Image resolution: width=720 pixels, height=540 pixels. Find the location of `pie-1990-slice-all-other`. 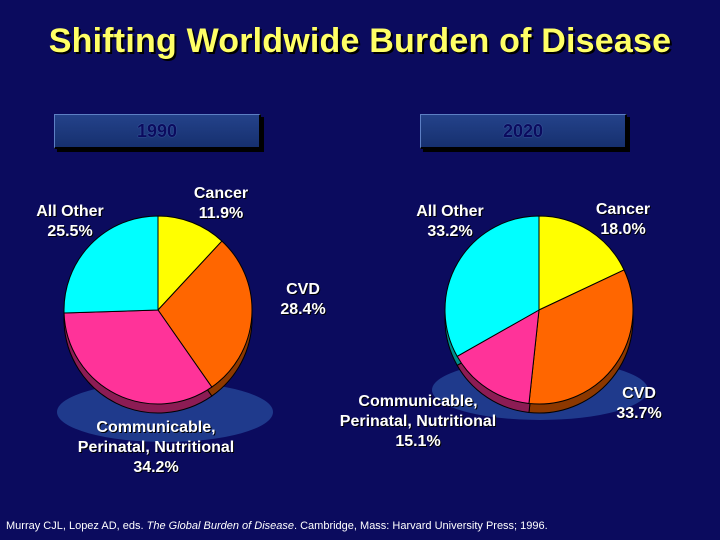

pie-1990-slice-all-other is located at coordinates (111, 264).